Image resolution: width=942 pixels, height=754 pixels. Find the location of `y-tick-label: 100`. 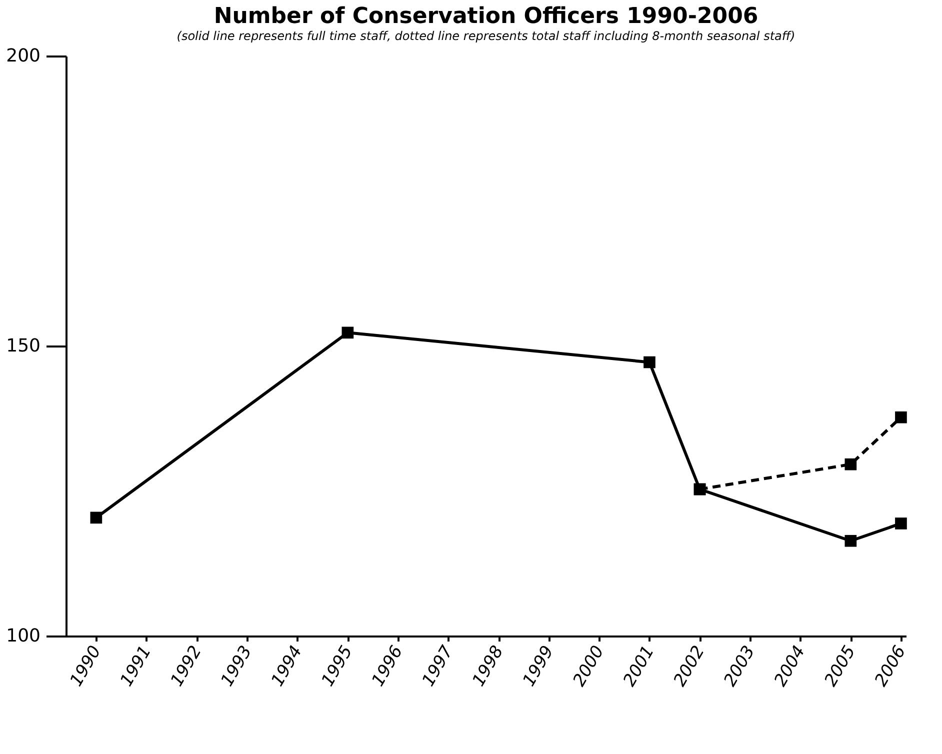

y-tick-label: 100 is located at coordinates (23, 636).